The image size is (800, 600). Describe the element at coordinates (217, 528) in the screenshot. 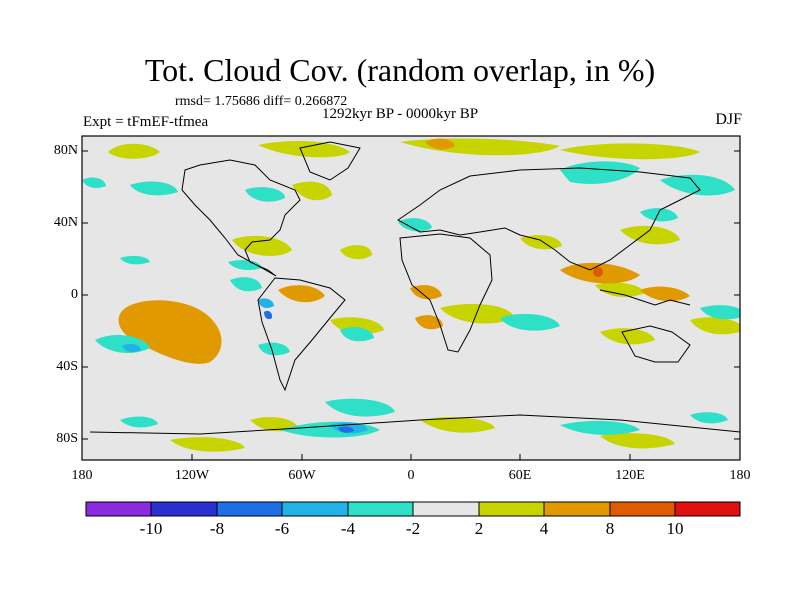

I see `colorbar-label: -8` at that location.